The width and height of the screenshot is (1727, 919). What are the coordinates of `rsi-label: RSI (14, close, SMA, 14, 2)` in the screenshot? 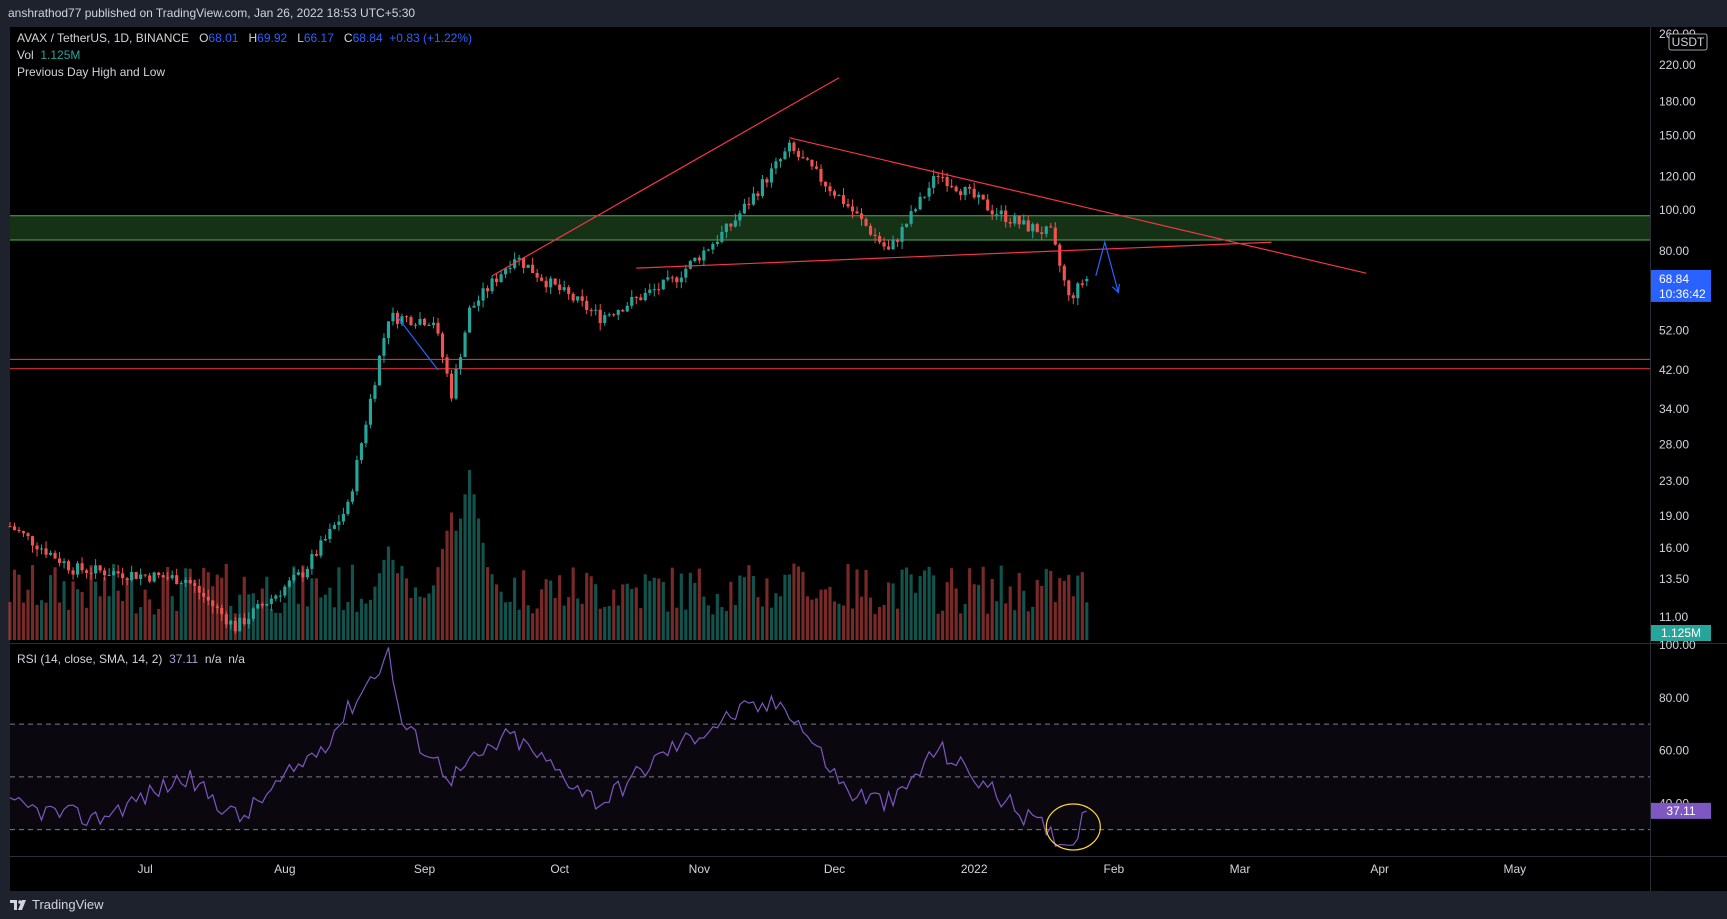 It's located at (90, 659).